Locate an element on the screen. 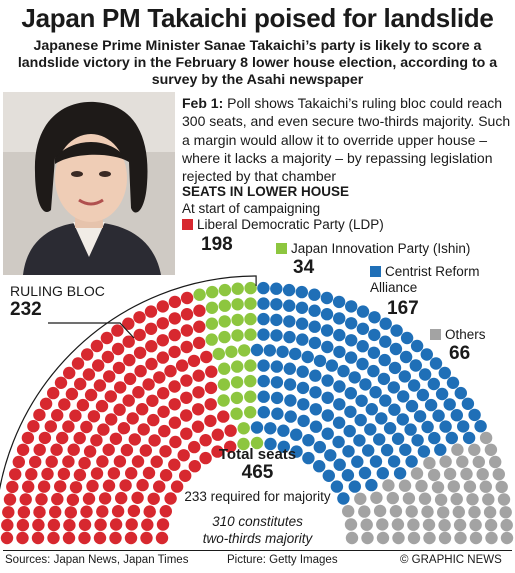 The height and width of the screenshot is (573, 515). legend-ldp: Liberal Democratic Party (LDP) is located at coordinates (283, 225).